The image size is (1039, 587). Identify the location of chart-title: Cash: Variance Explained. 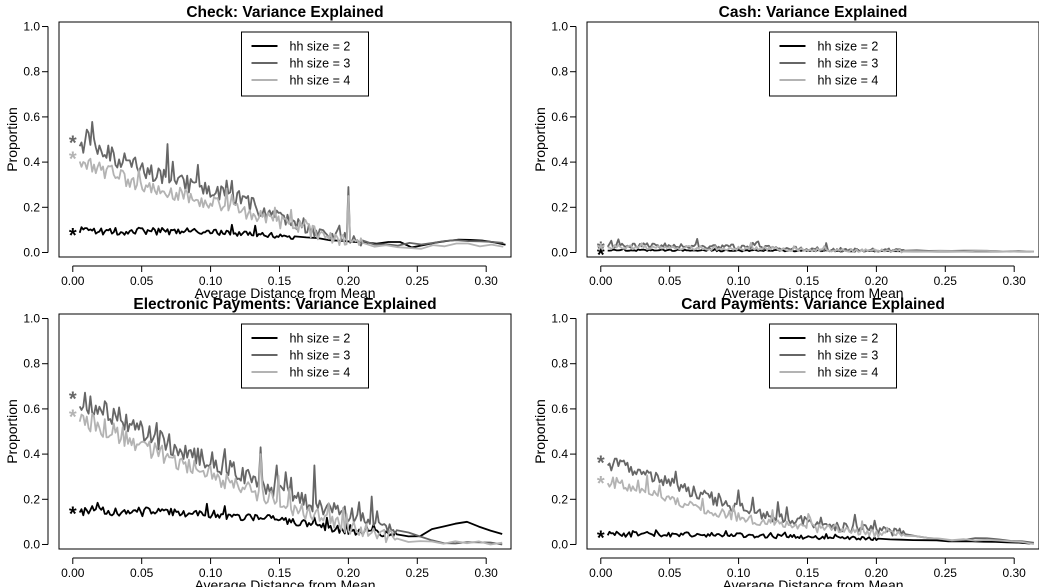
(813, 12).